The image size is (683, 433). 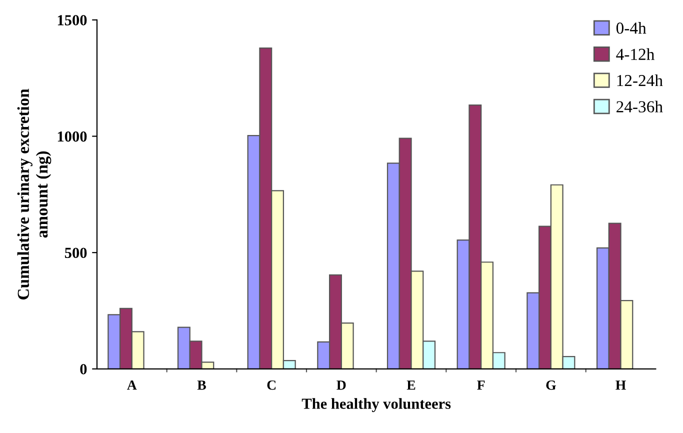 I want to click on y-tick-label: 500, so click(x=75, y=253).